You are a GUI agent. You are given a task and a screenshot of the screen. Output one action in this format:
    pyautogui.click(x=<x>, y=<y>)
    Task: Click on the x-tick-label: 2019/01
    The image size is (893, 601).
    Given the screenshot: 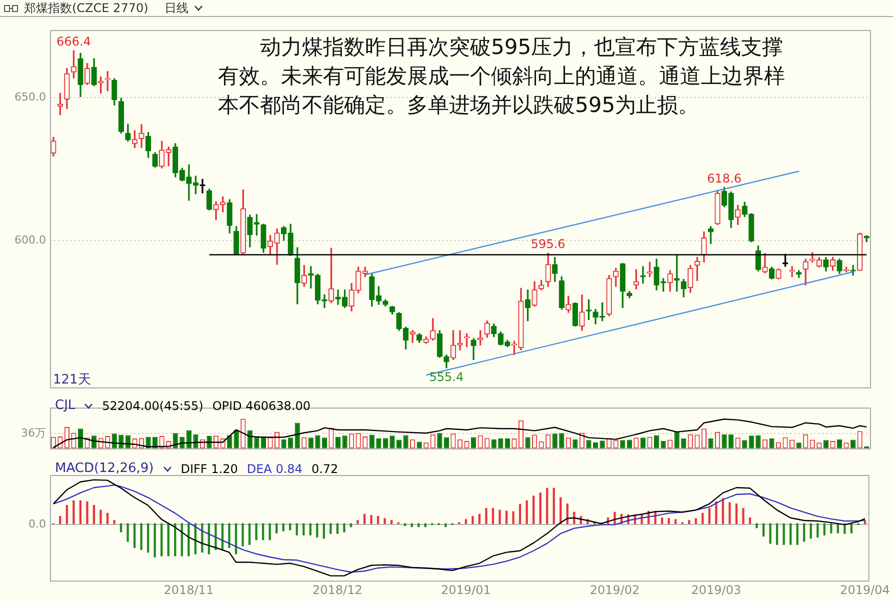 What is the action you would take?
    pyautogui.click(x=466, y=589)
    